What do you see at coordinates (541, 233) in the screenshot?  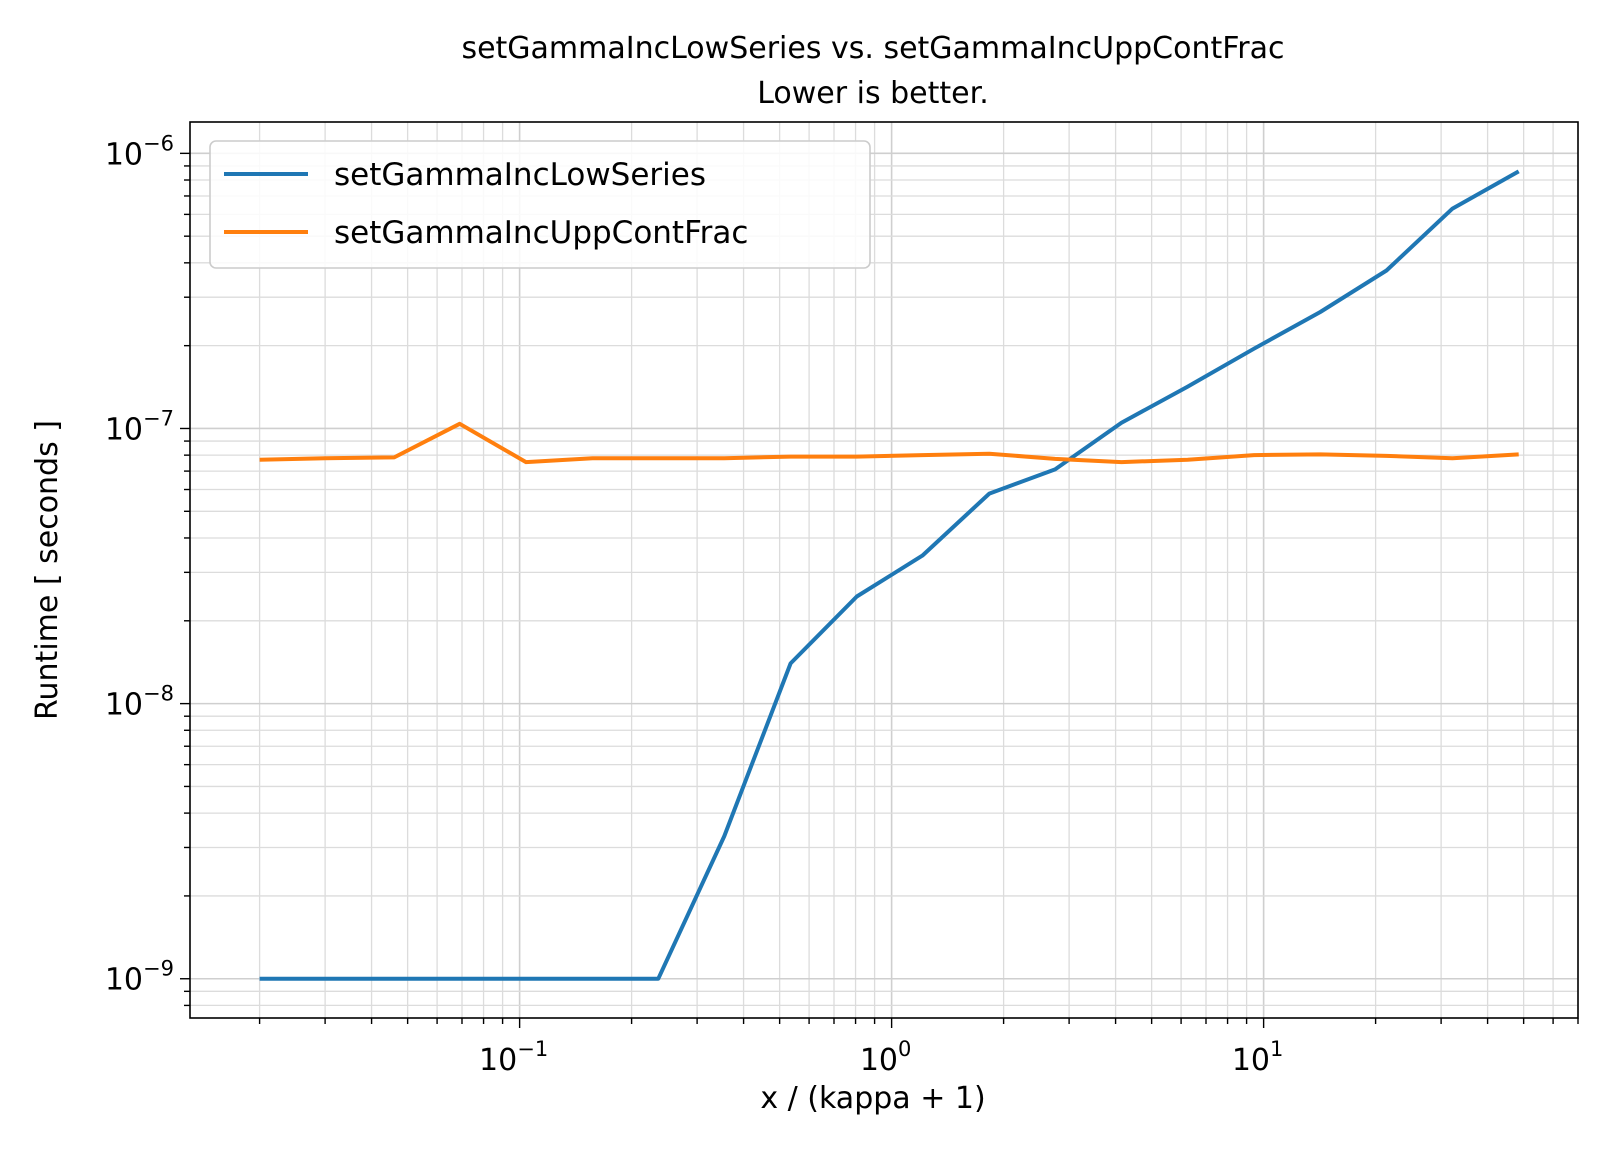 I see `legend-label-upp-contfrac: setGammaIncUppContFrac` at bounding box center [541, 233].